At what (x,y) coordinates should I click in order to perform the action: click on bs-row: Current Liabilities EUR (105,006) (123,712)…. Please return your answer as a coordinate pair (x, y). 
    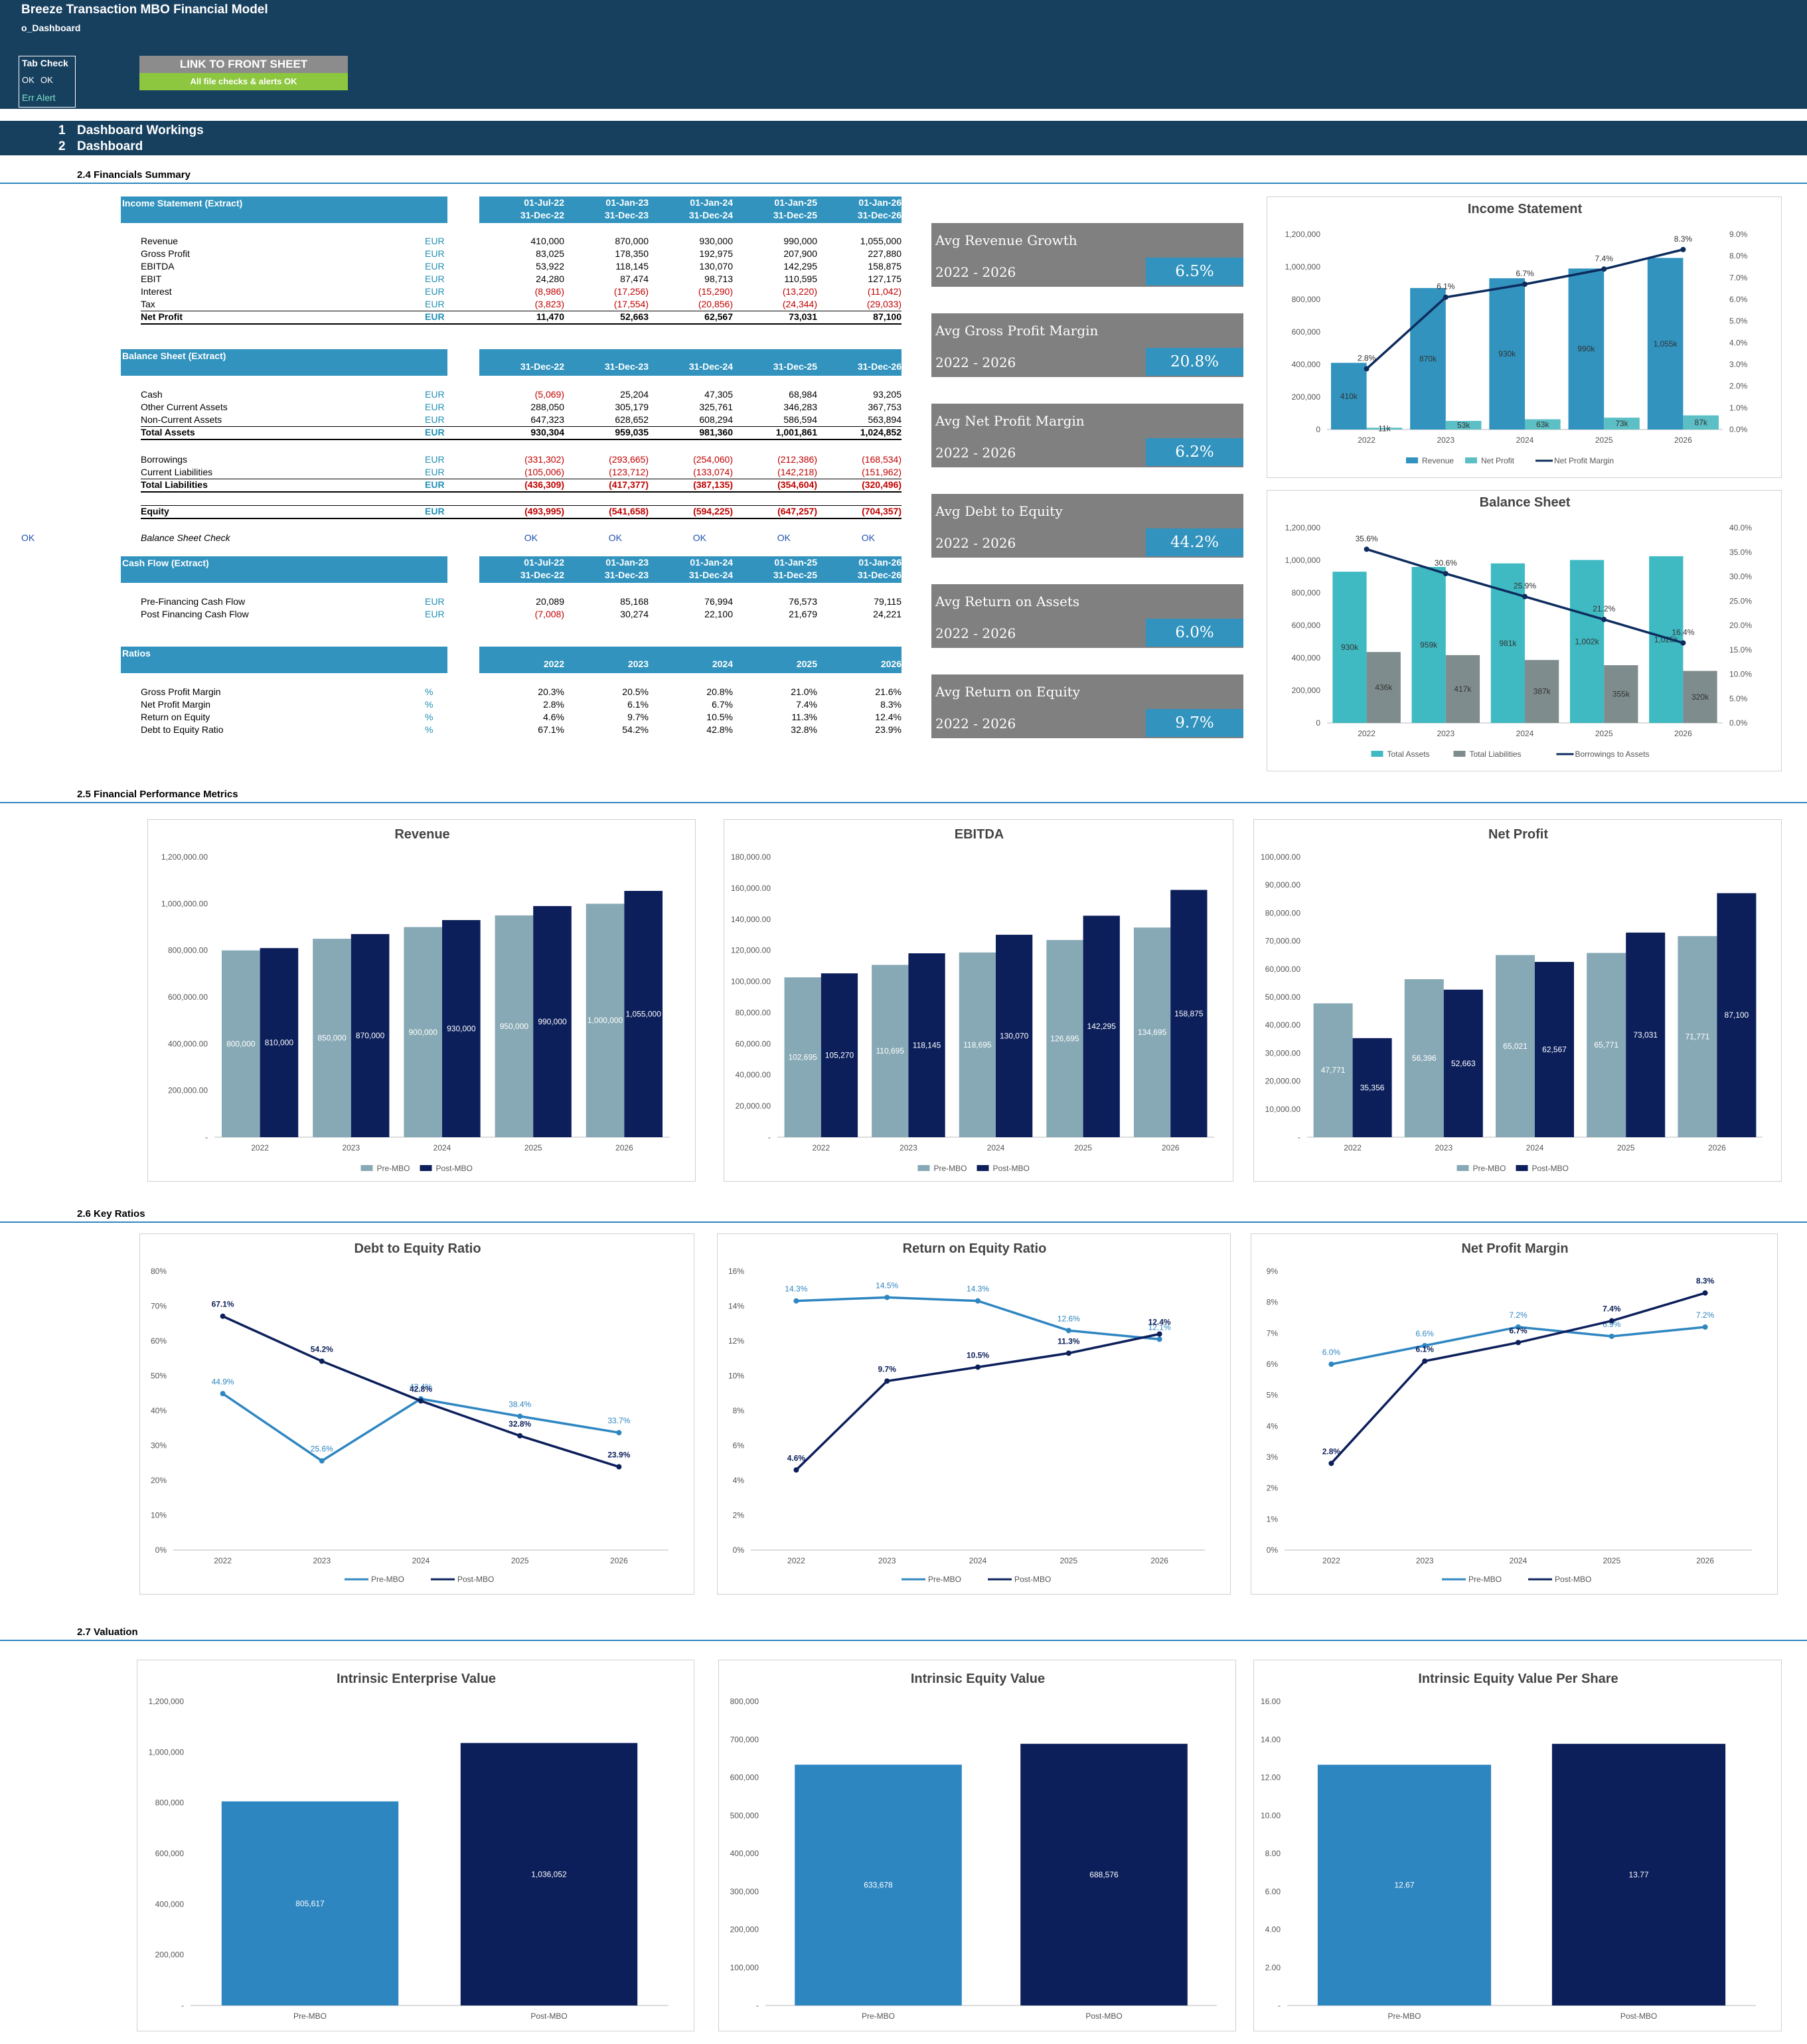
    Looking at the image, I should click on (451, 473).